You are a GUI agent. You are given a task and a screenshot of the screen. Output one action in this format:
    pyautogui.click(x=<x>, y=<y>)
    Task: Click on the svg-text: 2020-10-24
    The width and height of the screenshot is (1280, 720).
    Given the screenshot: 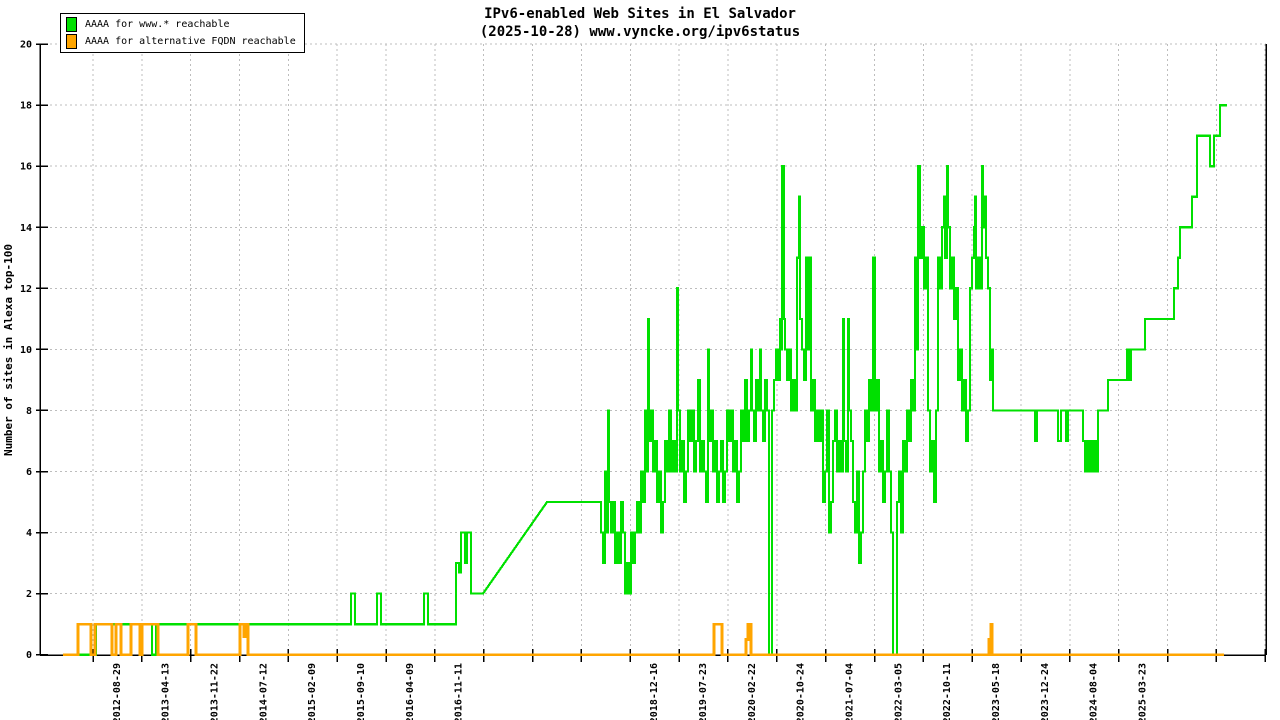 What is the action you would take?
    pyautogui.click(x=801, y=691)
    